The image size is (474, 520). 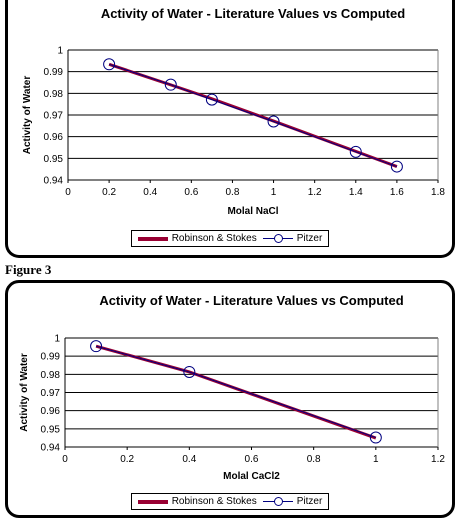 What do you see at coordinates (252, 211) in the screenshot?
I see `x-axis-label: Molal NaCl` at bounding box center [252, 211].